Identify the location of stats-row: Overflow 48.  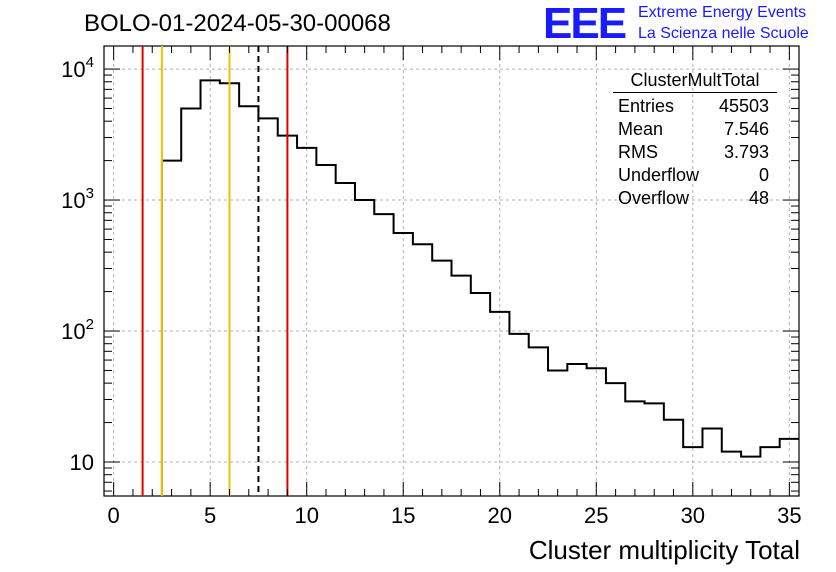
(695, 198).